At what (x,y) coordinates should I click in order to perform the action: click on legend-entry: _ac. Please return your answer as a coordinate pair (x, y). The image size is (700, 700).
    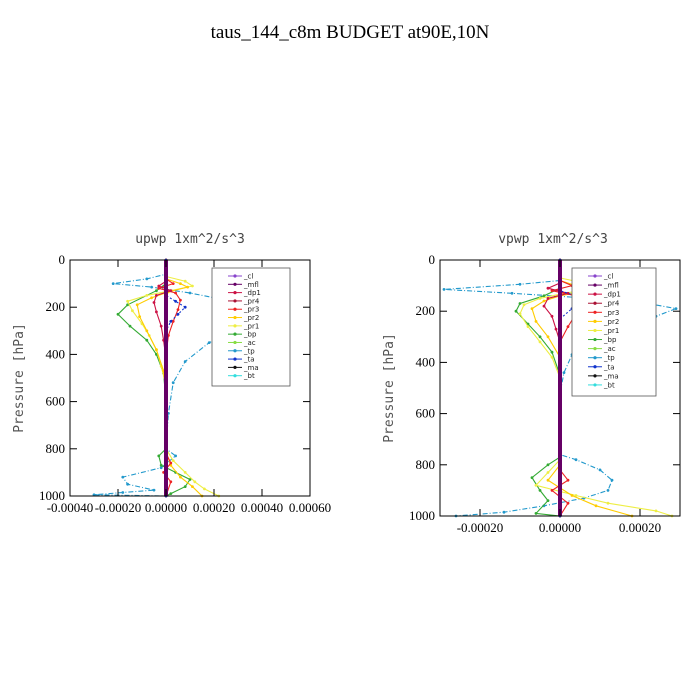
    Looking at the image, I should click on (249, 343).